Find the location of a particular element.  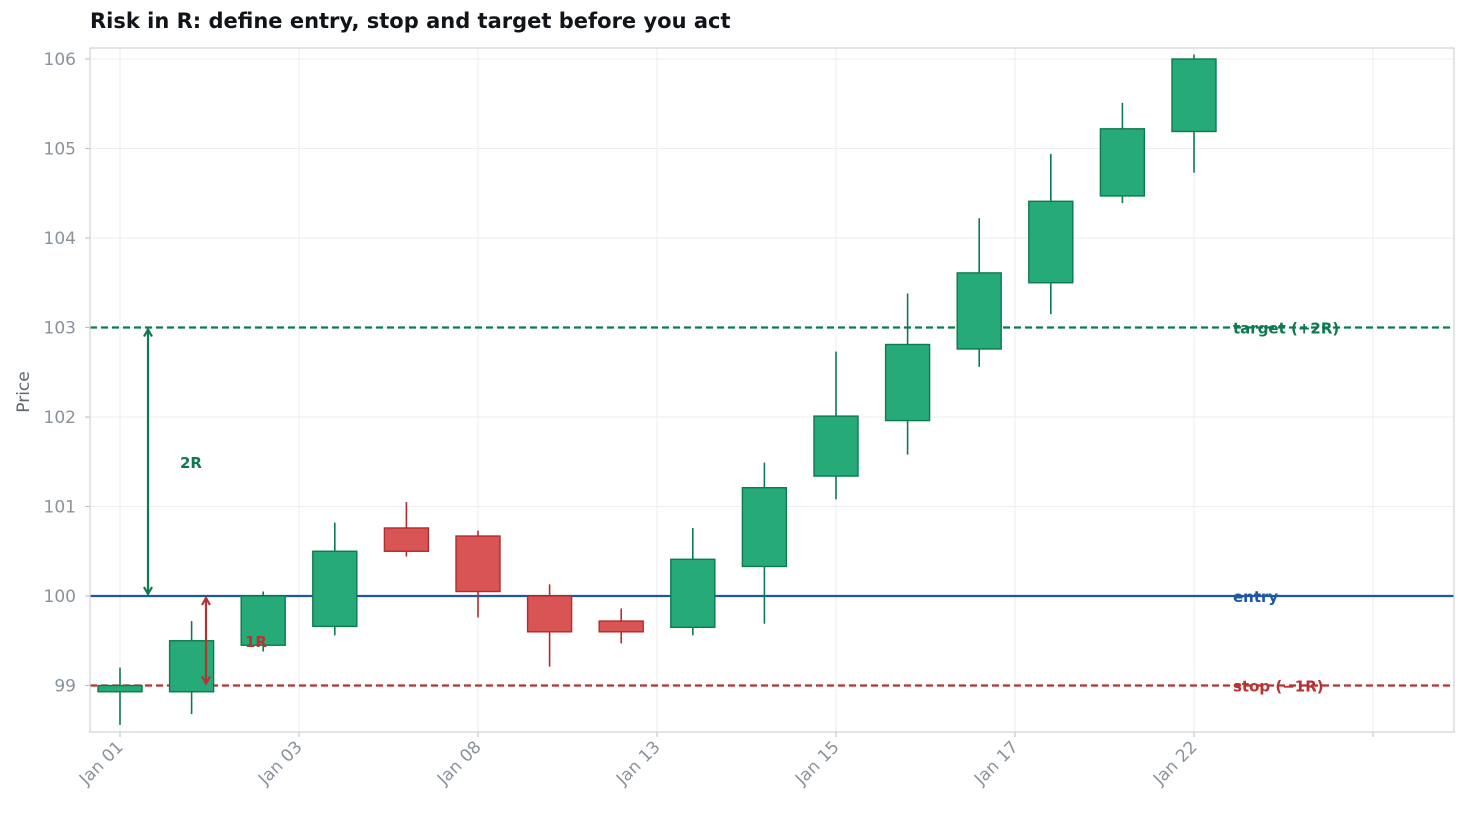

y-tick-label: 104 is located at coordinates (60, 239).